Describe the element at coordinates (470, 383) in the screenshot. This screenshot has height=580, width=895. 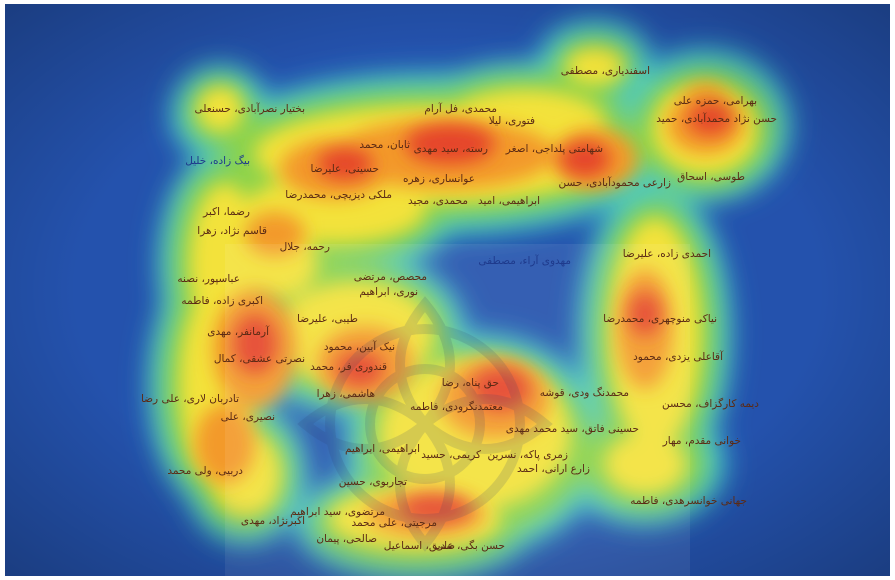
I see `author-label: حق پناه، رضا` at that location.